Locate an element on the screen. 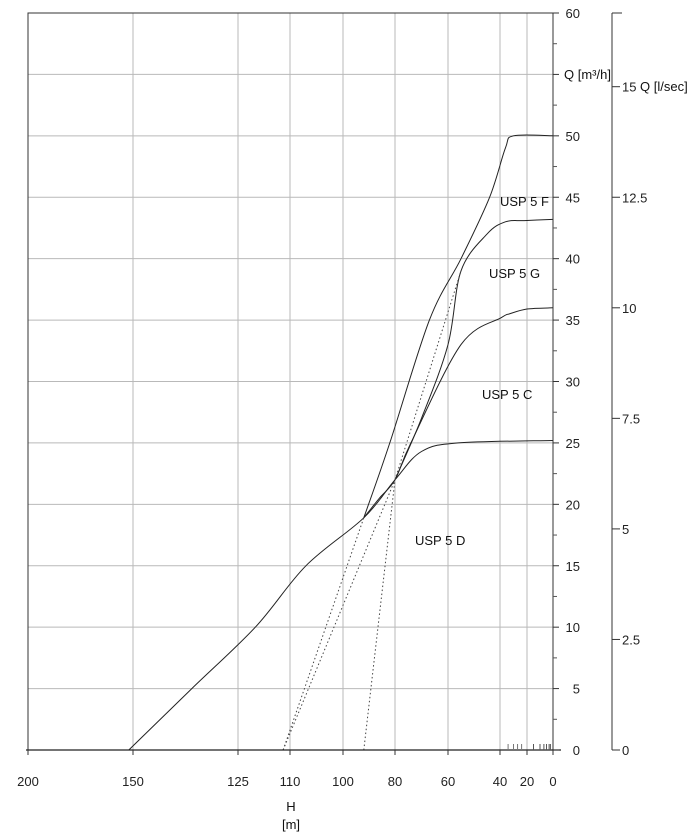  x-tick-label: 125 is located at coordinates (238, 781).